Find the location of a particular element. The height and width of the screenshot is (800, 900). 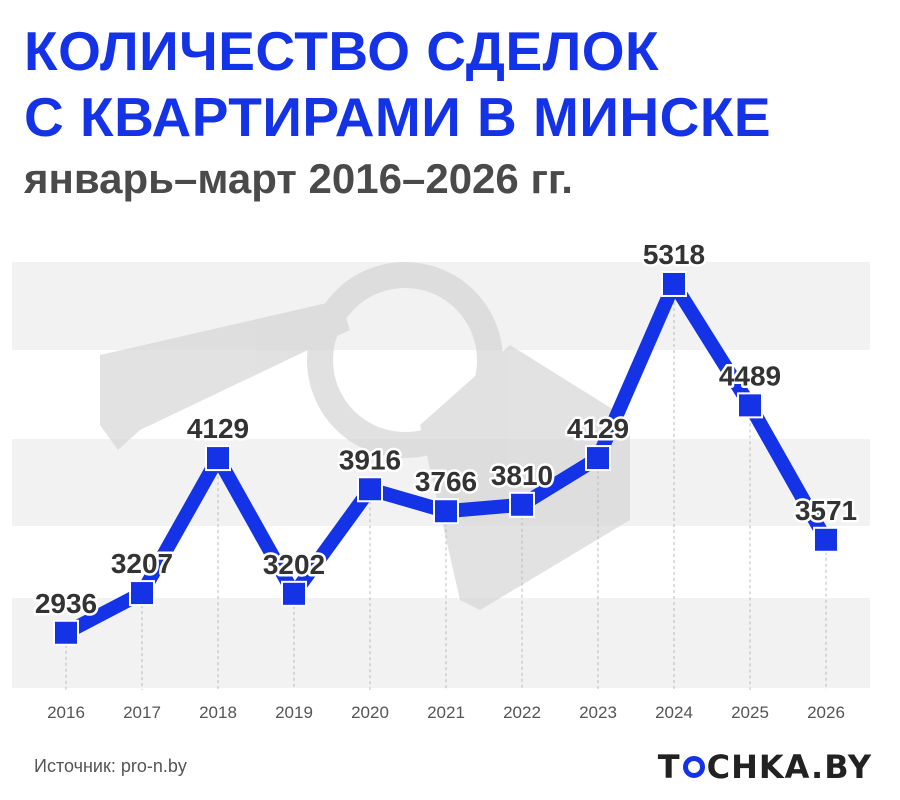

marker-2025 is located at coordinates (750, 405).